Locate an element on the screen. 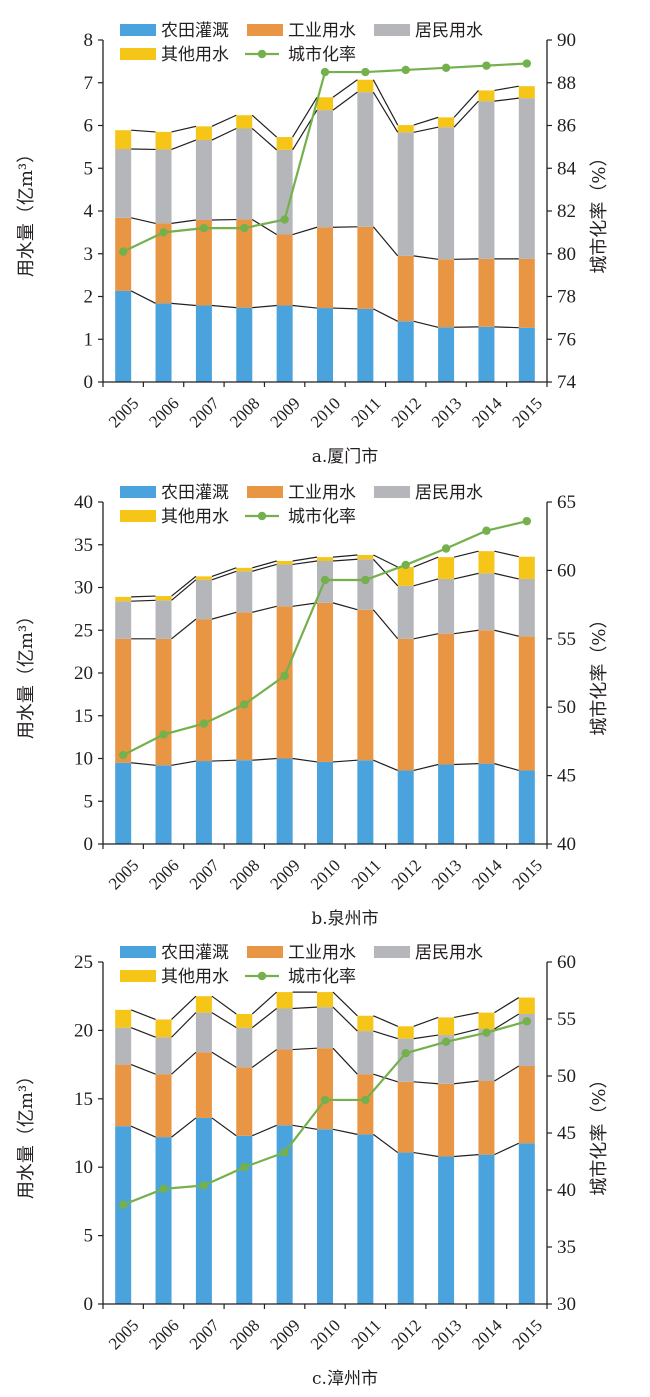 This screenshot has width=650, height=1397. bar-农田灌溉-2013 is located at coordinates (446, 804).